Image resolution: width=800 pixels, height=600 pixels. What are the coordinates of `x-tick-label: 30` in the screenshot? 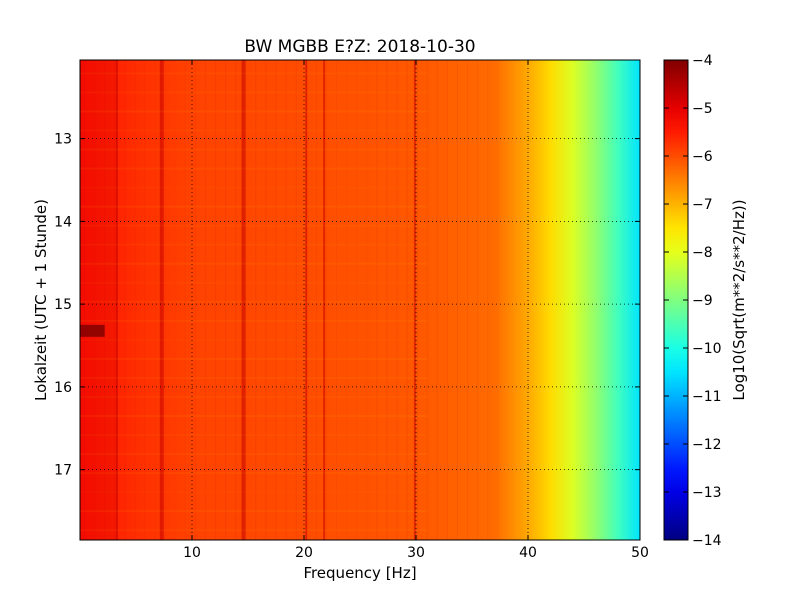 It's located at (416, 553).